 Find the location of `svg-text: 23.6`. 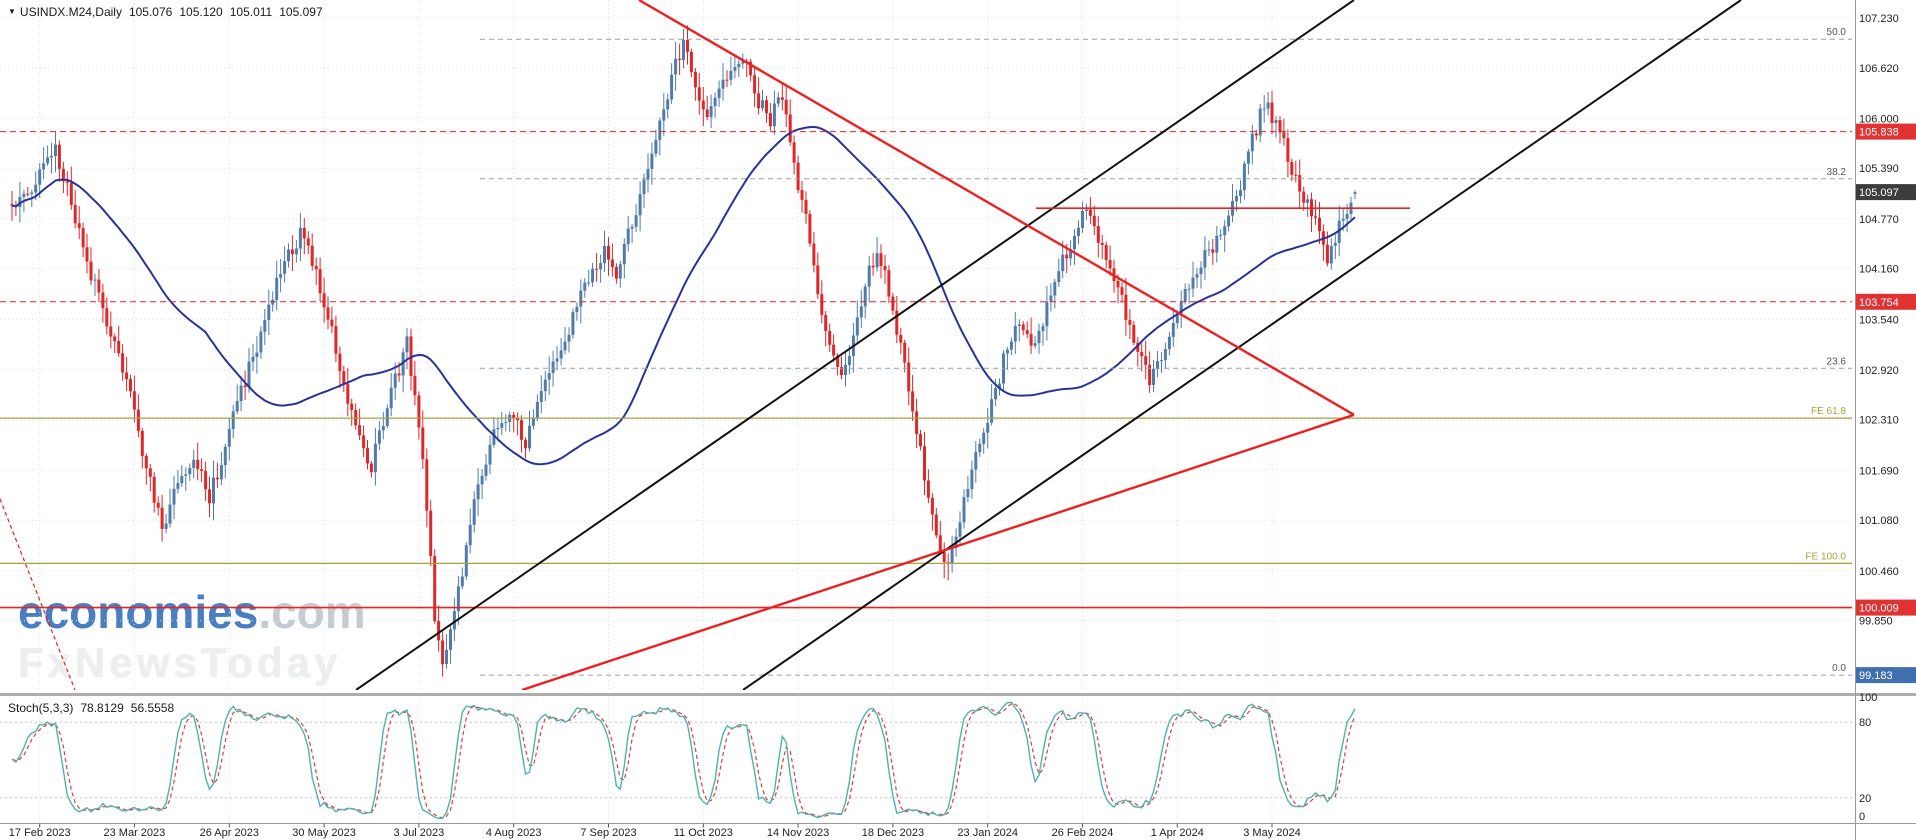

svg-text: 23.6 is located at coordinates (1837, 361).